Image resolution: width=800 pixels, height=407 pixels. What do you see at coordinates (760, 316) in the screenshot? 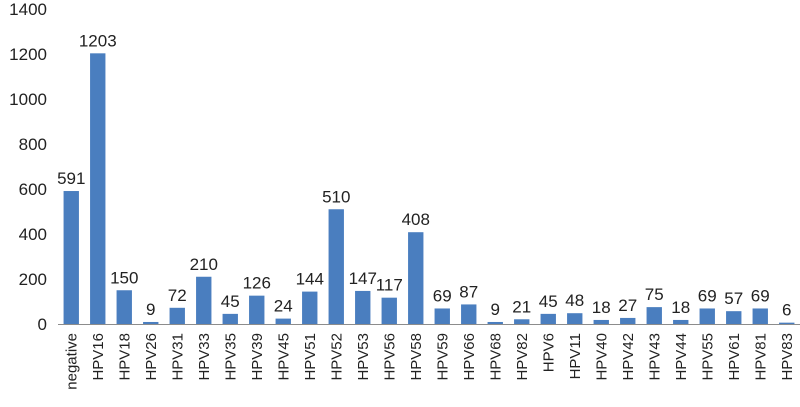
I see `bar-hpv81` at bounding box center [760, 316].